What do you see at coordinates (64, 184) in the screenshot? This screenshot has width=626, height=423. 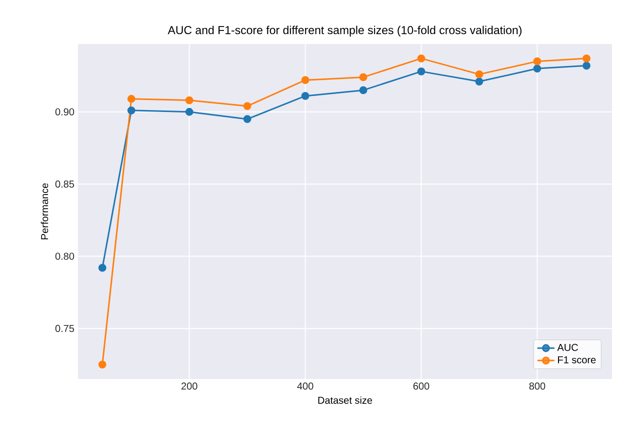 I see `y-tick-label: 0.85` at bounding box center [64, 184].